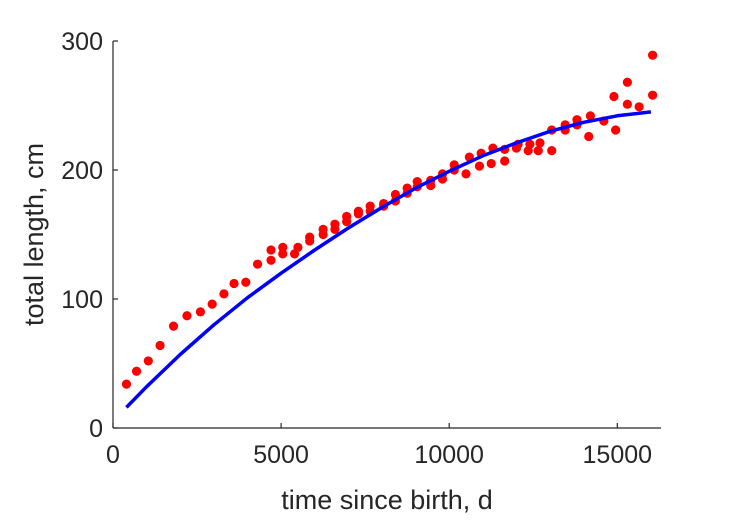 This screenshot has height=521, width=729. What do you see at coordinates (96, 429) in the screenshot?
I see `y-tick-label: 0` at bounding box center [96, 429].